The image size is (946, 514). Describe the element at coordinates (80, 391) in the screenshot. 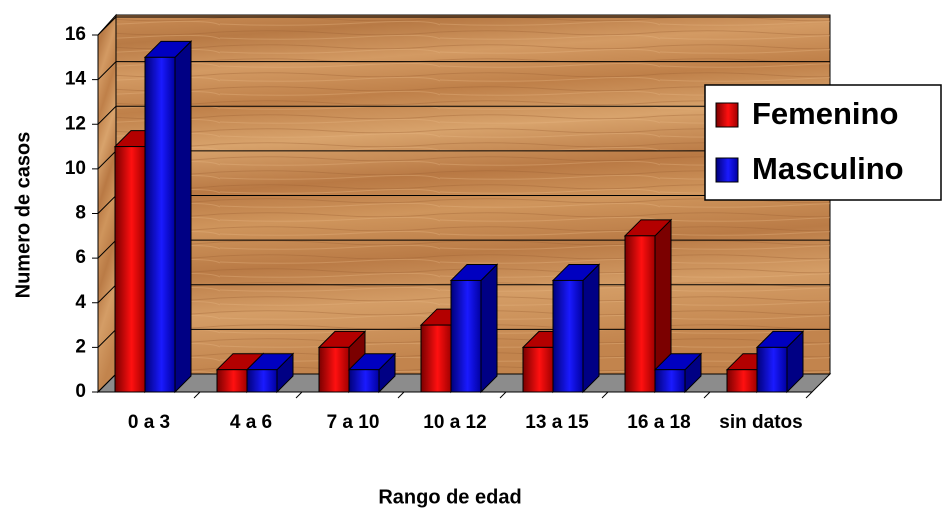

I see `y-tick-label: 0` at that location.